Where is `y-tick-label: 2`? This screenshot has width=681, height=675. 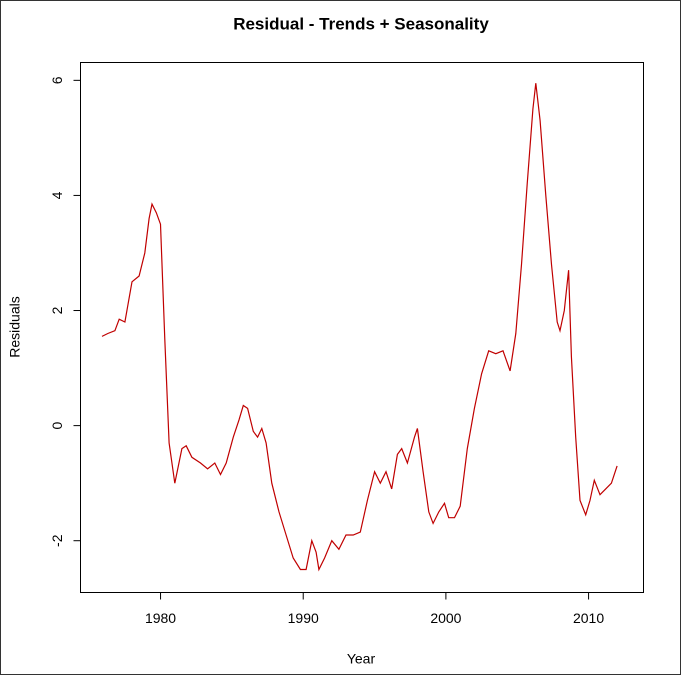
y-tick-label: 2 is located at coordinates (57, 310).